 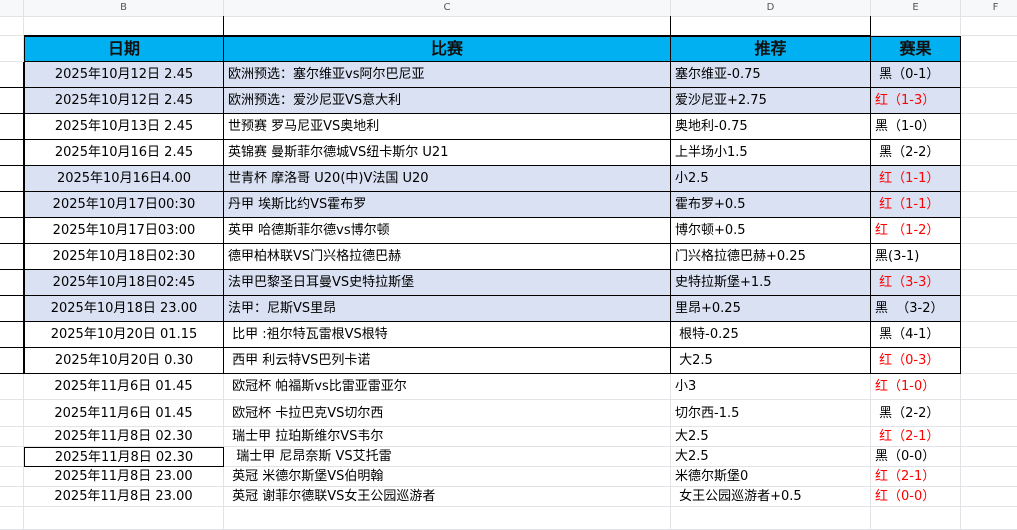 What do you see at coordinates (447, 477) in the screenshot?
I see `match-cell: 英冠 米德尔斯堡VS伯明翰` at bounding box center [447, 477].